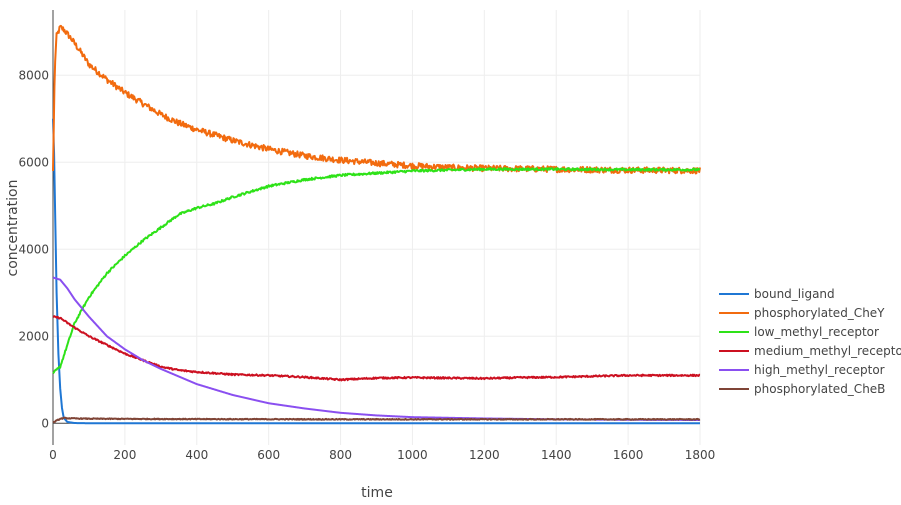 This screenshot has width=901, height=505. Describe the element at coordinates (827, 351) in the screenshot. I see `legend-label: medium_methyl_receptor` at that location.